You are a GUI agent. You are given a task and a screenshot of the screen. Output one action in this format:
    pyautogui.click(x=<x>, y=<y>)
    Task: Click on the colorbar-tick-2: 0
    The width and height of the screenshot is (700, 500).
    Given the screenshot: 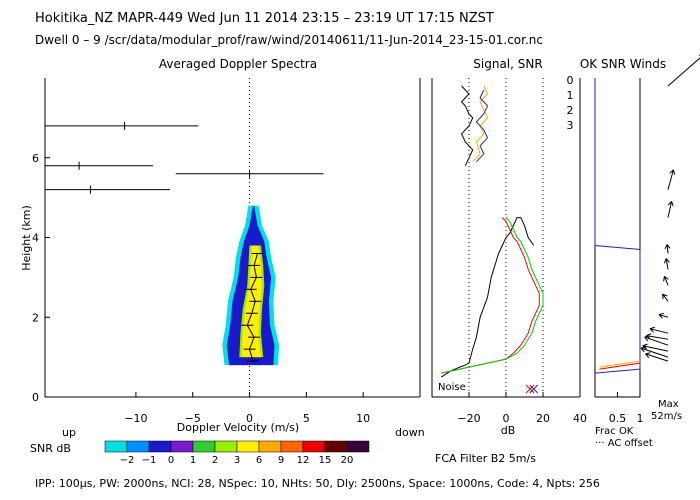 What is the action you would take?
    pyautogui.click(x=171, y=460)
    